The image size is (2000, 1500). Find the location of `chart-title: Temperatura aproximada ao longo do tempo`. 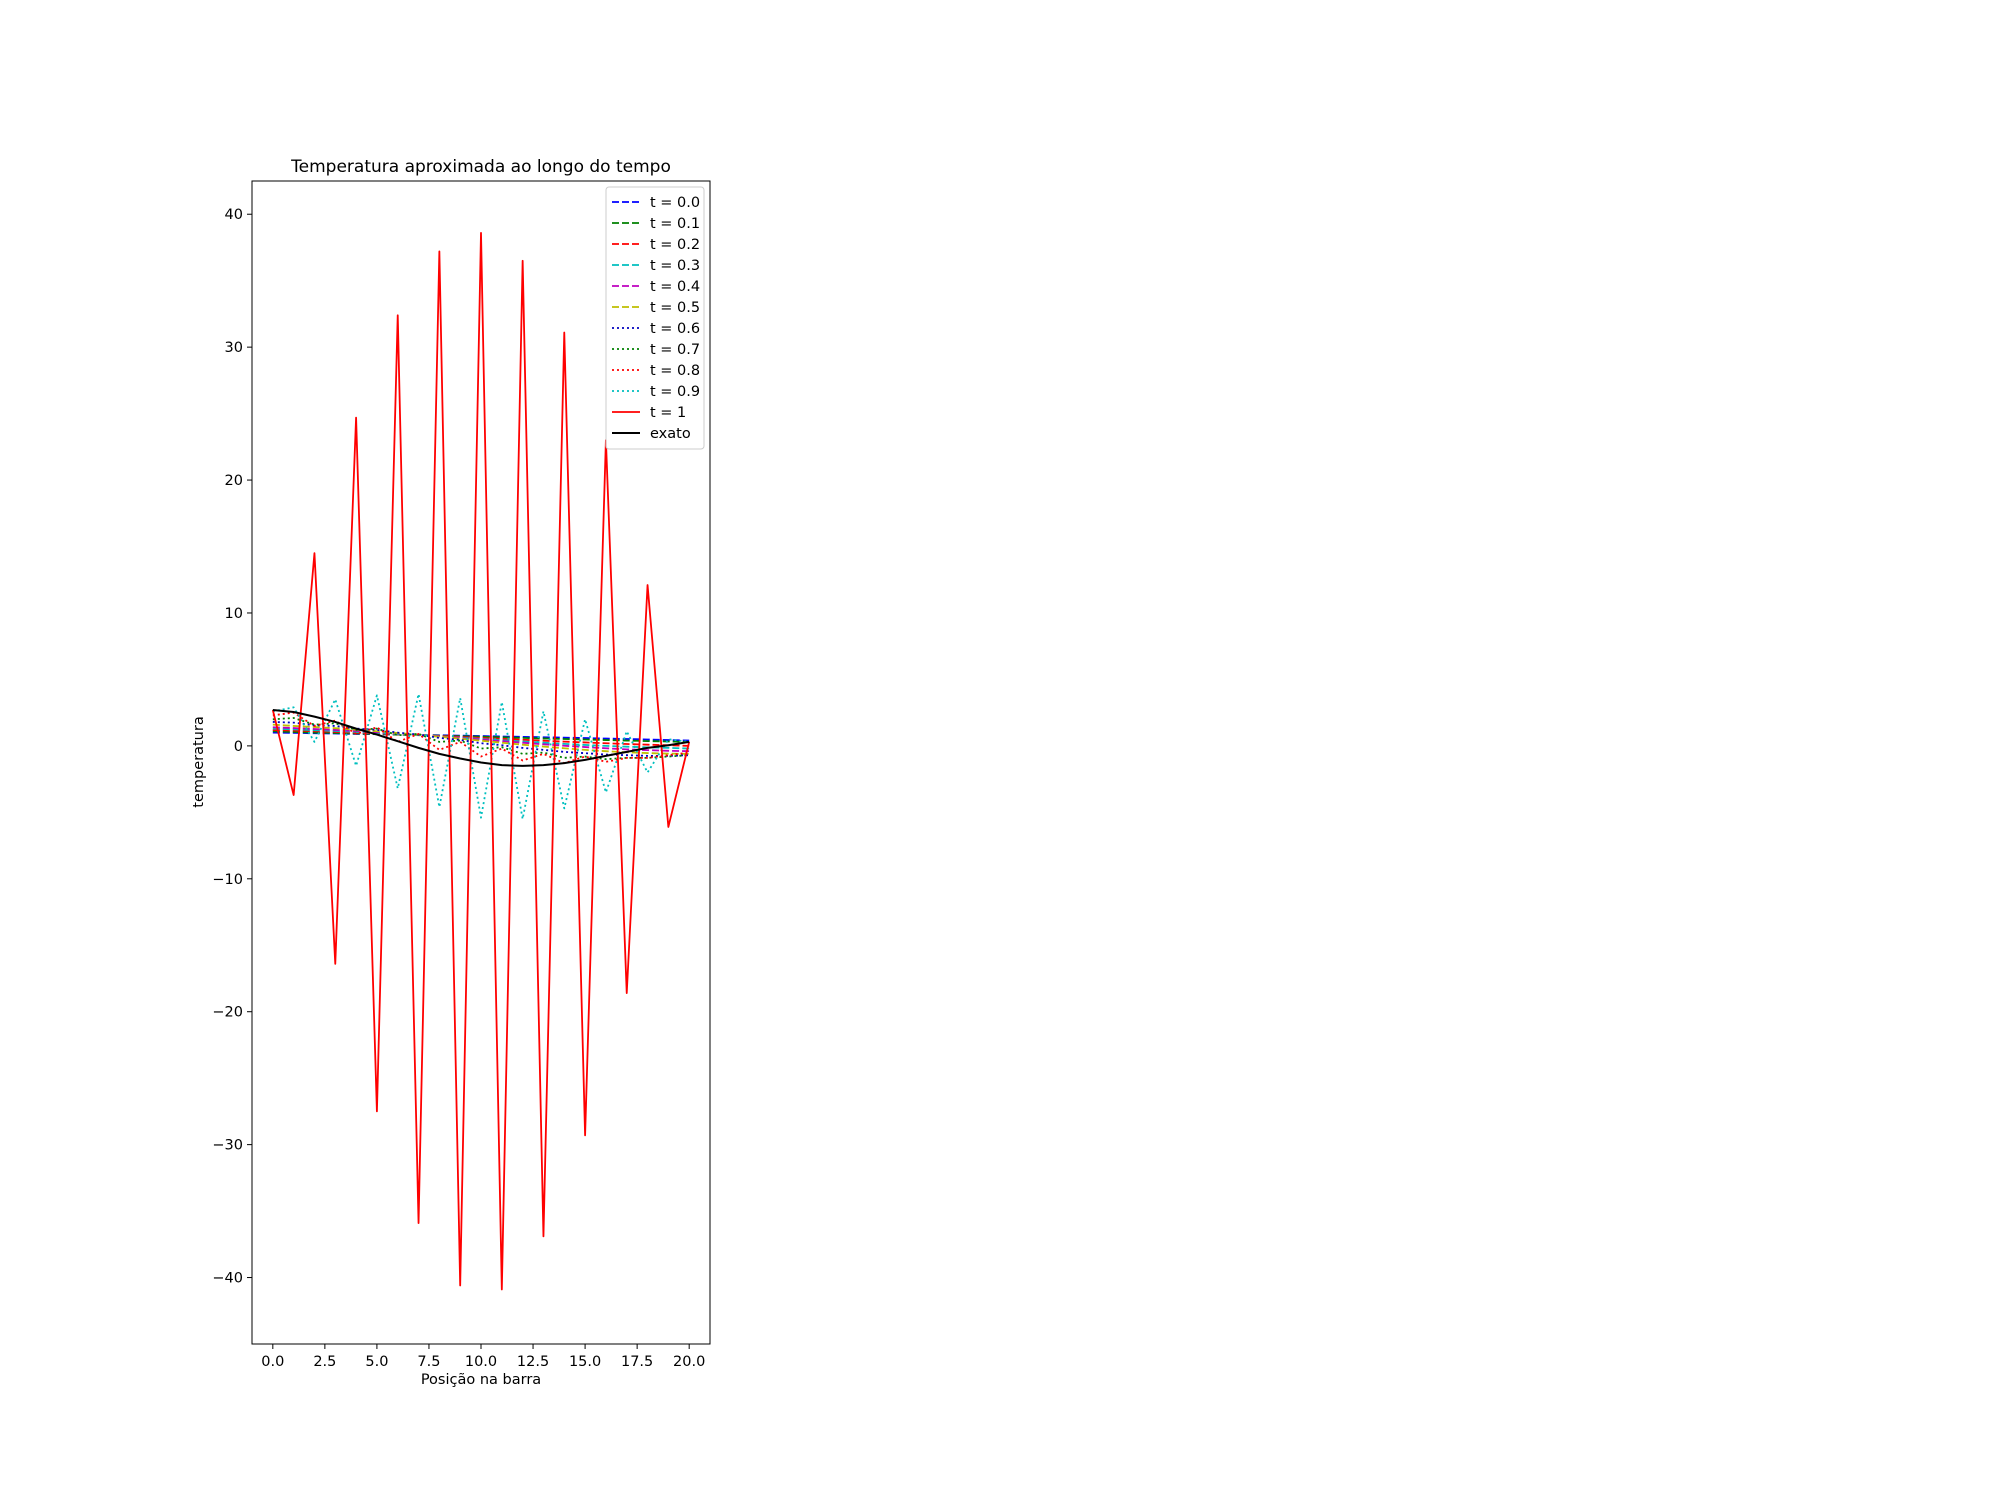

chart-title: Temperatura aproximada ao longo do tempo is located at coordinates (480, 167).